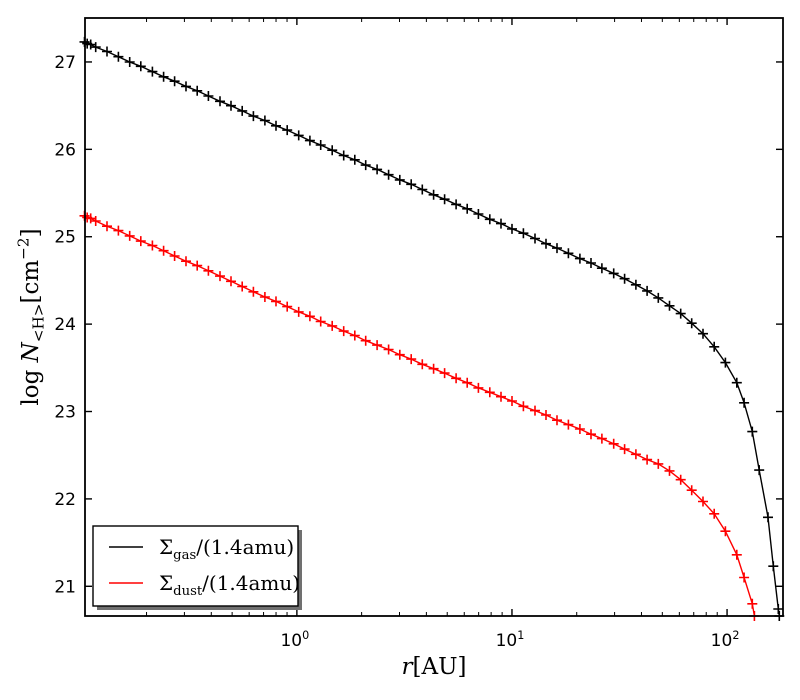 Image resolution: width=800 pixels, height=700 pixels. Describe the element at coordinates (65, 238) in the screenshot. I see `y-tick-label: 25` at that location.